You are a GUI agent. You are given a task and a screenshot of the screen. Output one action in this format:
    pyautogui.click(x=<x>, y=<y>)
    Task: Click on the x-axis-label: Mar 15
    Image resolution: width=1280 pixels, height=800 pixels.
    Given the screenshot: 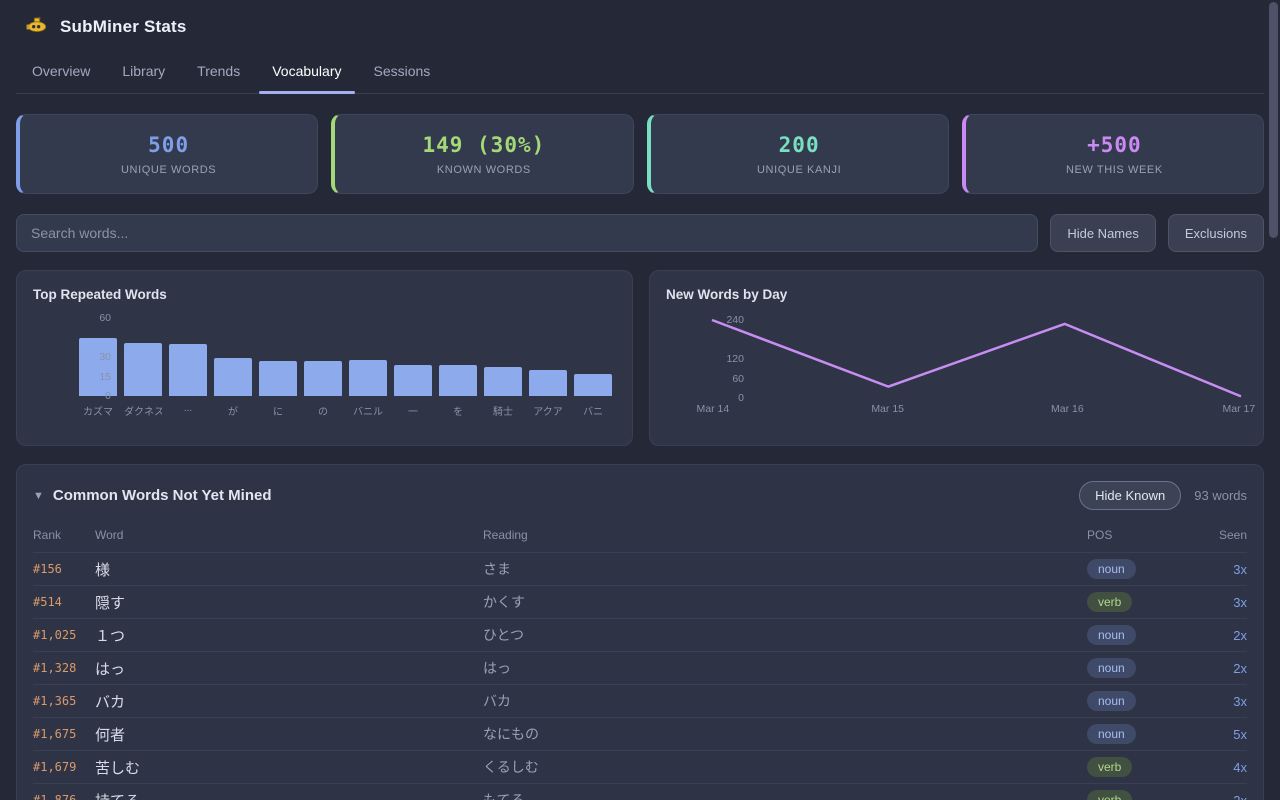 What is the action you would take?
    pyautogui.click(x=887, y=409)
    